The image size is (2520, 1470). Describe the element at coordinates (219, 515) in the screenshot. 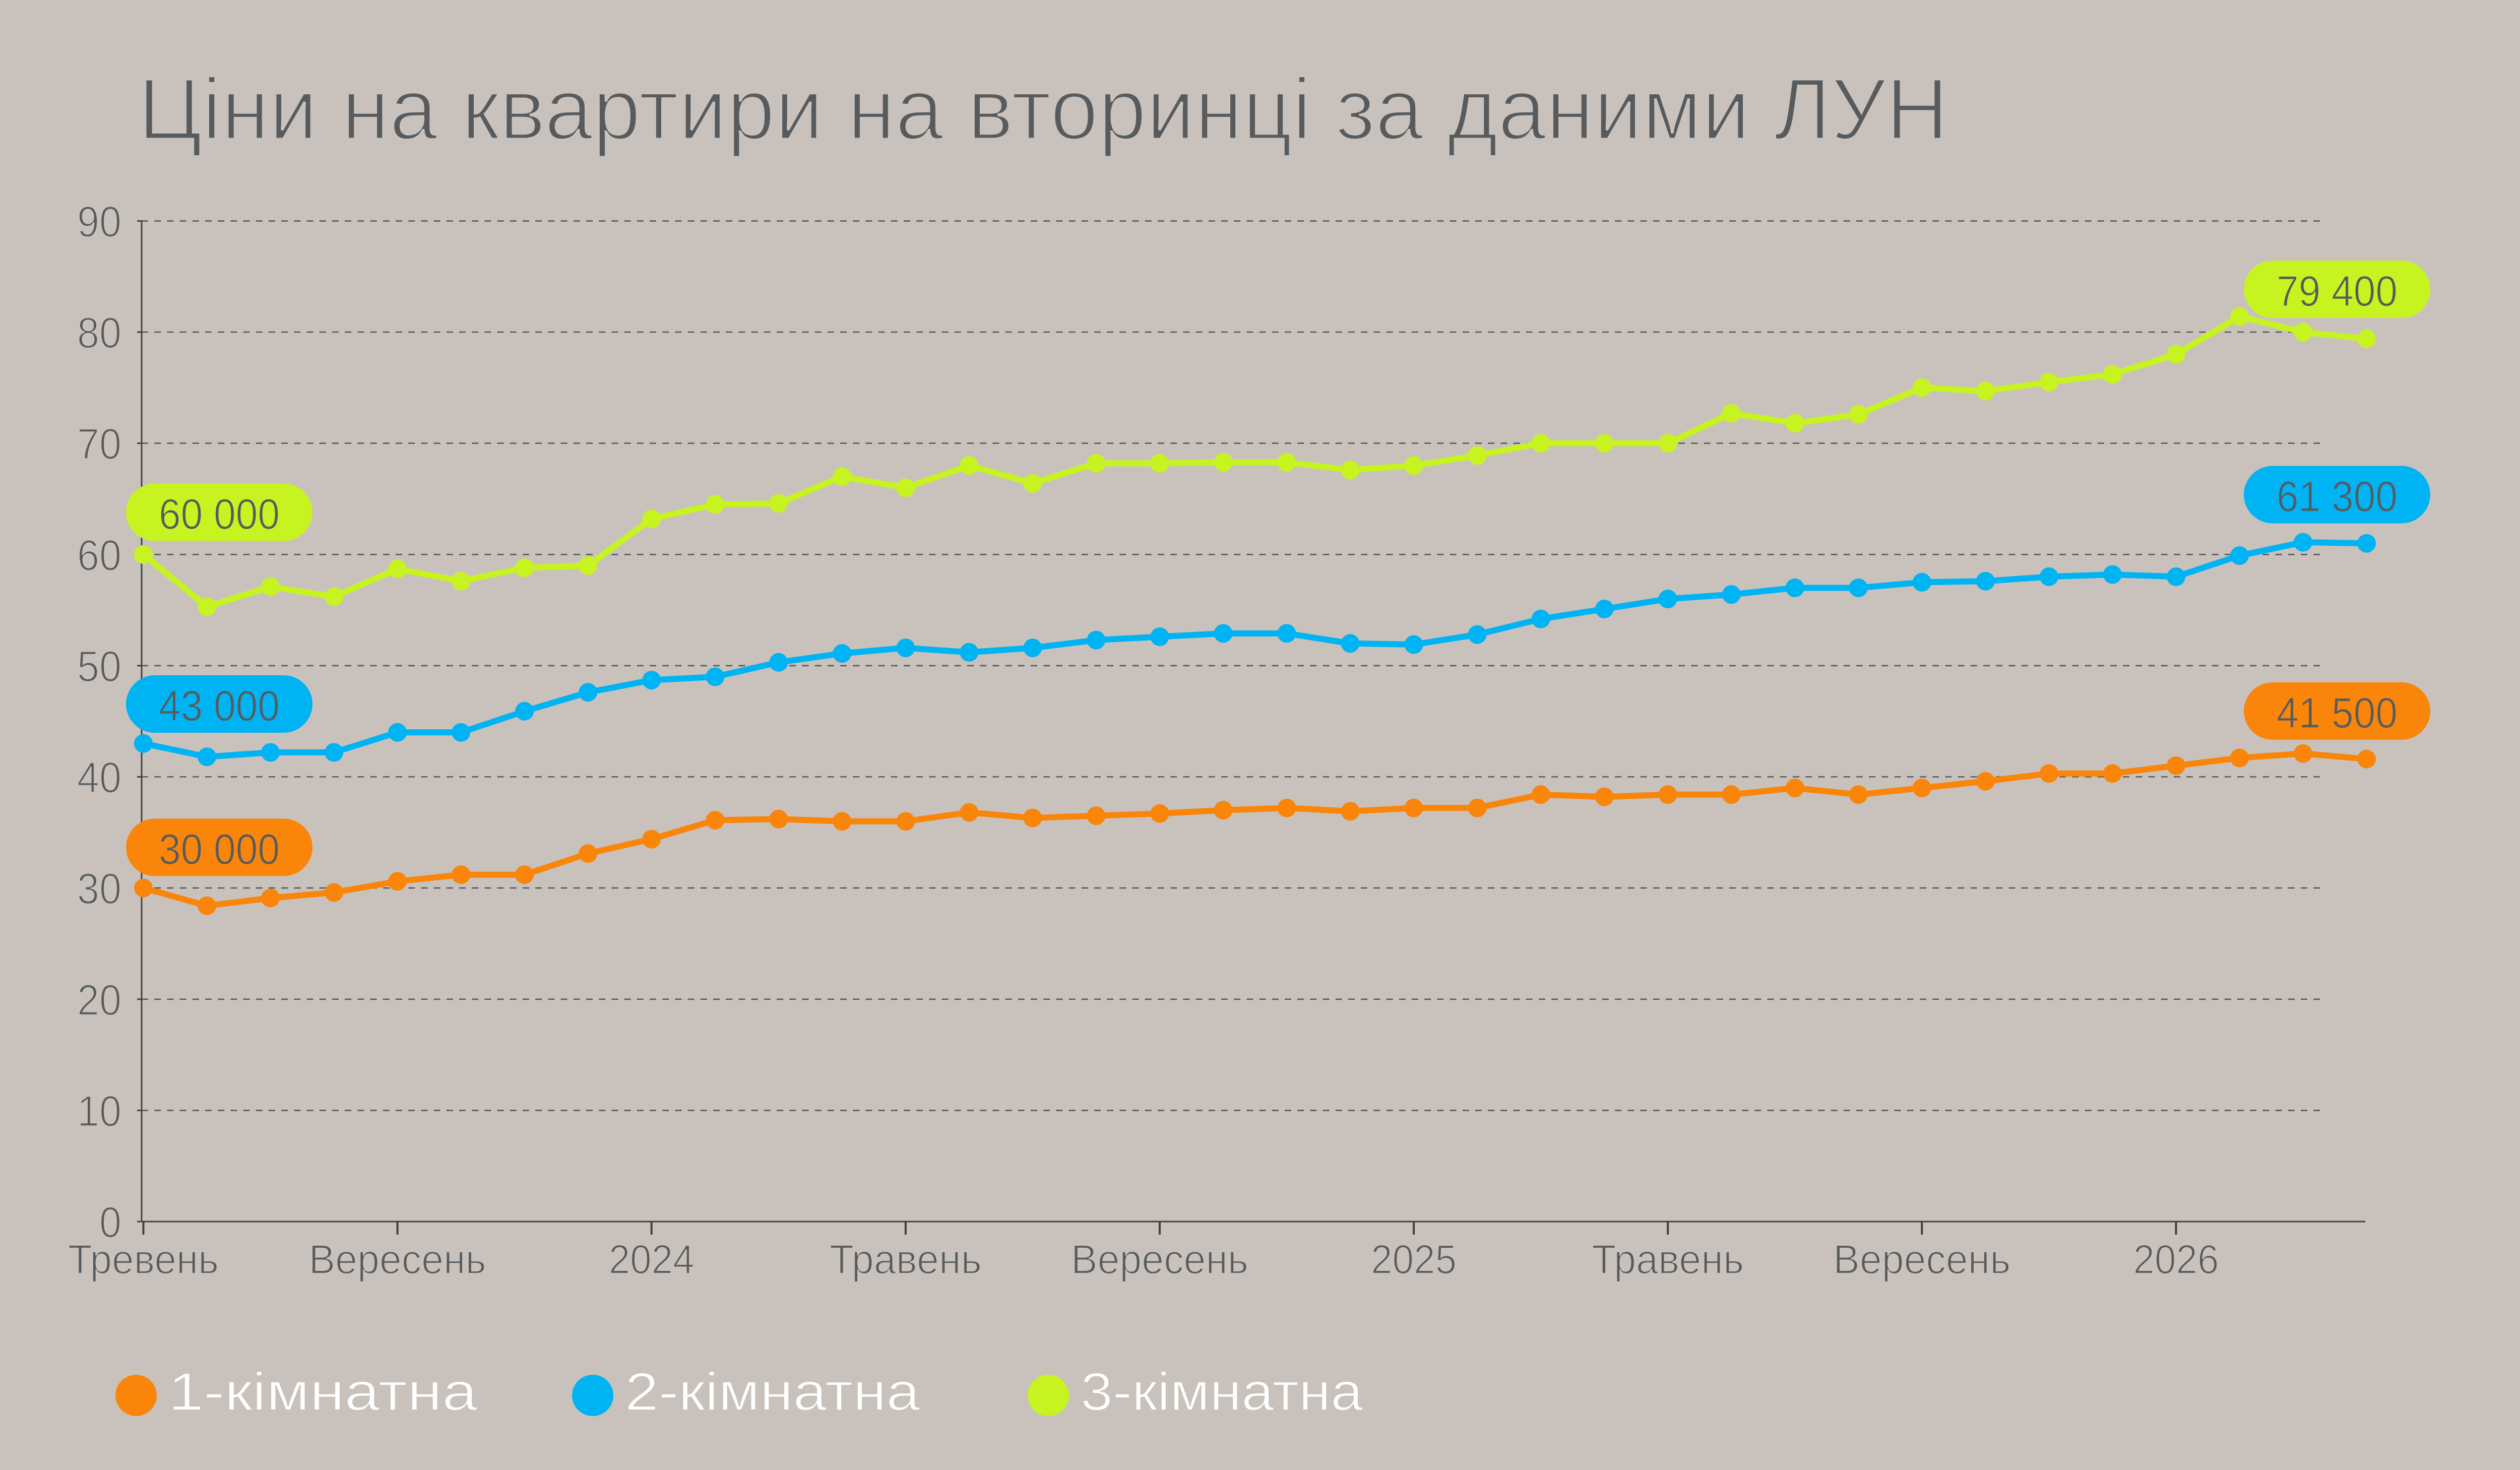

I see `svg-text: 60 000` at that location.